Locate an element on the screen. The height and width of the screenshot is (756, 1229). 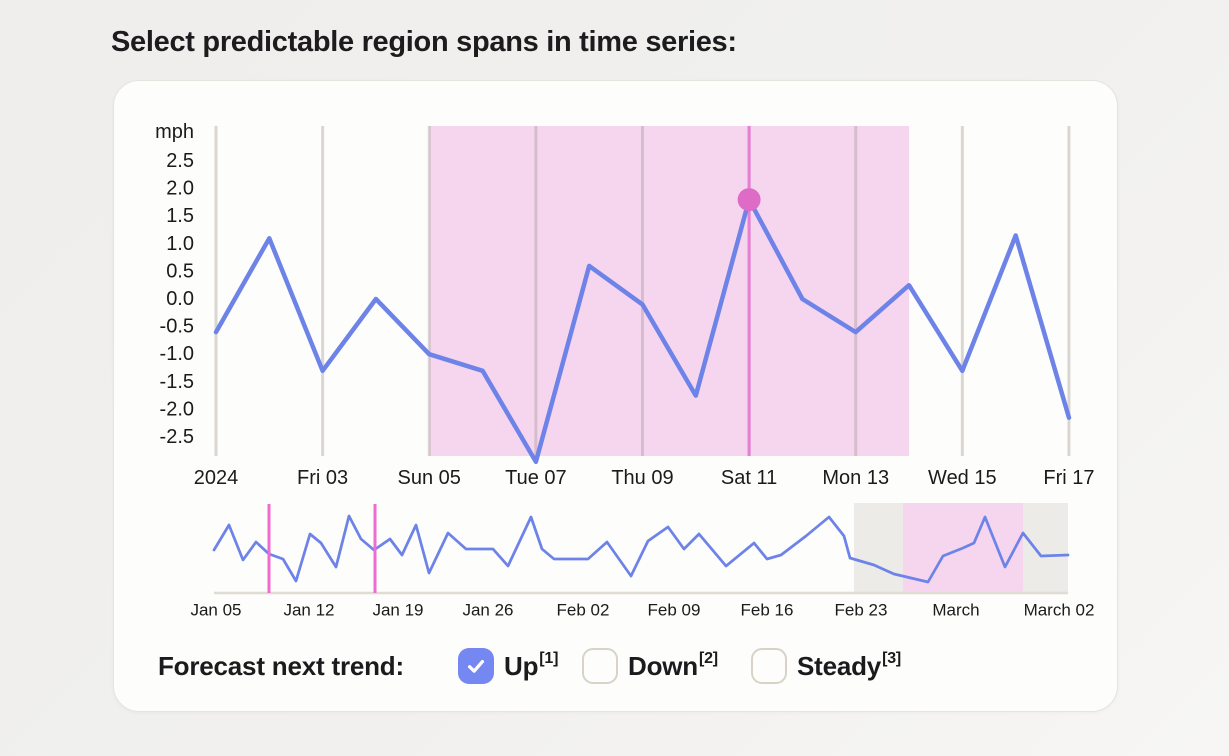
overview-tick-label: Feb 16 is located at coordinates (767, 610).